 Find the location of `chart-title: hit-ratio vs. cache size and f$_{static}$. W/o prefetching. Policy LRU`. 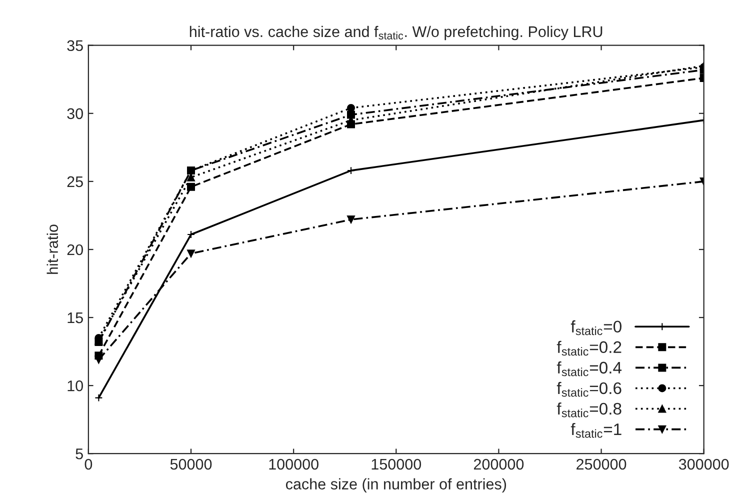

chart-title: hit-ratio vs. cache size and f$_{static}$. W/o prefetching. Policy LRU is located at coordinates (396, 33).